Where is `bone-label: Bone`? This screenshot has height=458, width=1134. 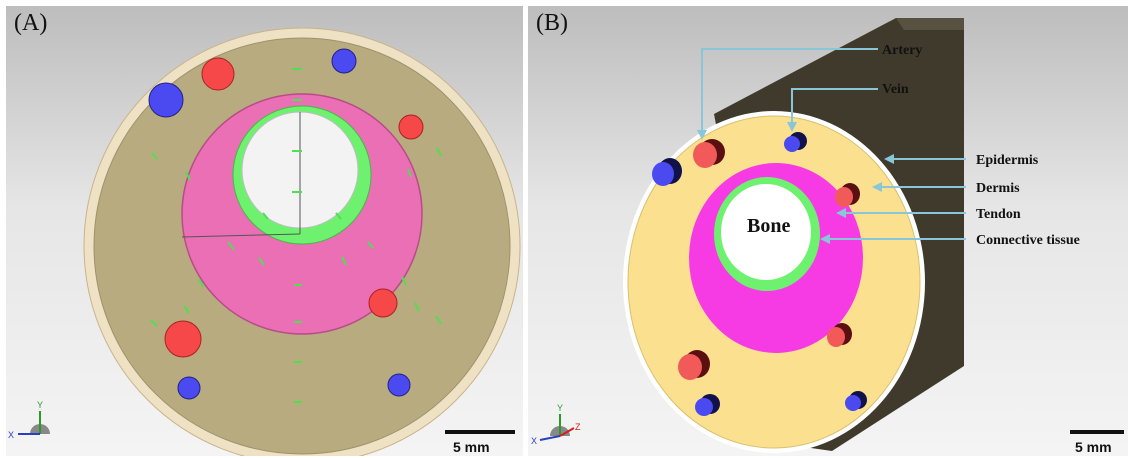
bone-label: Bone is located at coordinates (768, 226).